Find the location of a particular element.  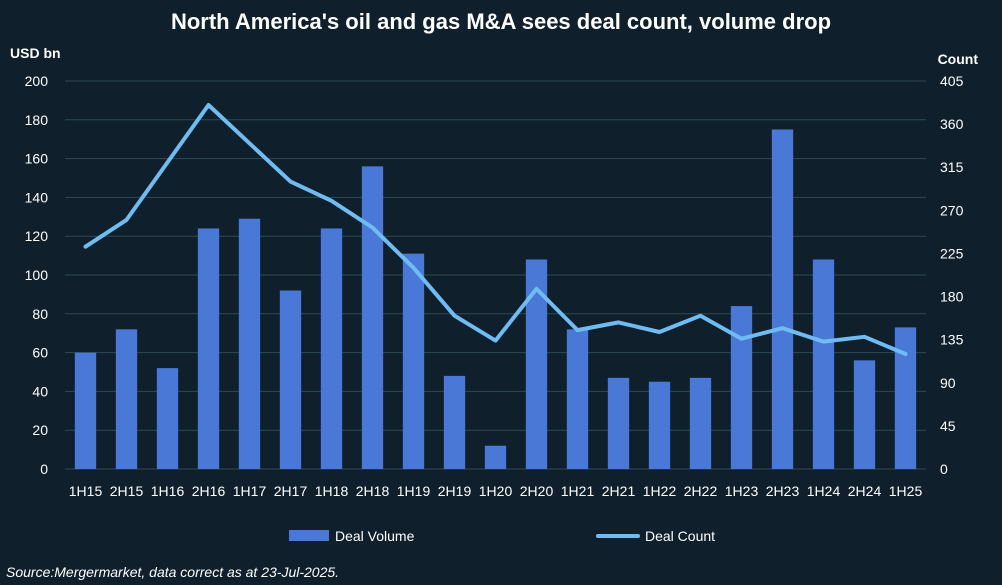

x-tick-label: 1H18 is located at coordinates (332, 491).